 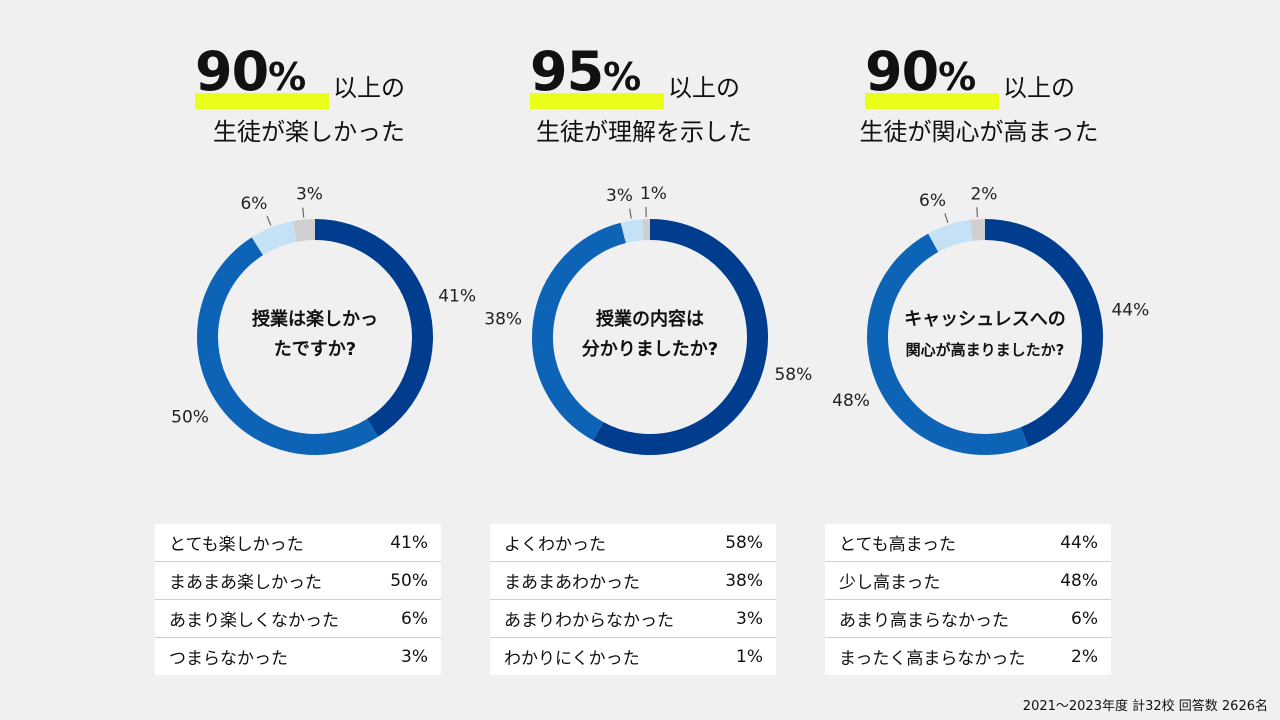 What do you see at coordinates (897, 545) in the screenshot?
I see `row-label: とても高まった` at bounding box center [897, 545].